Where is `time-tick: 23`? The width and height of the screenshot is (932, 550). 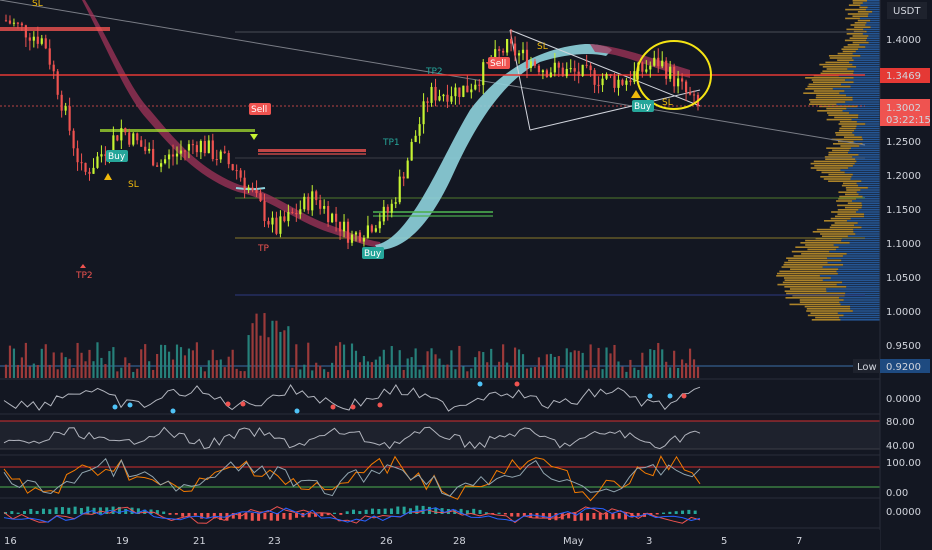 time-tick: 23 is located at coordinates (274, 541).